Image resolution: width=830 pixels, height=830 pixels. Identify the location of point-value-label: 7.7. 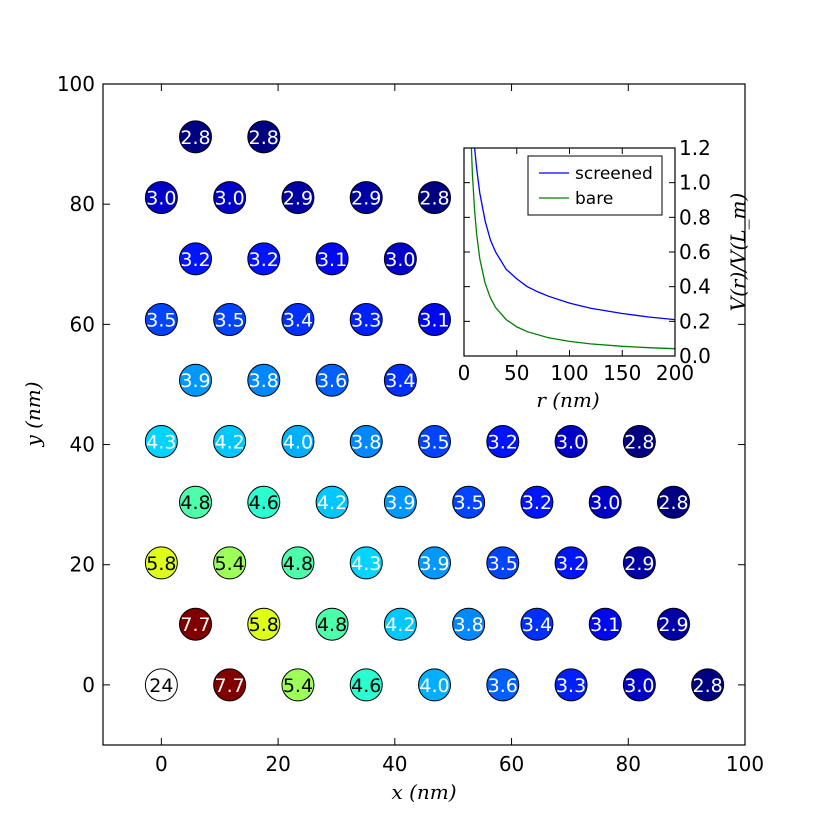
(195, 625).